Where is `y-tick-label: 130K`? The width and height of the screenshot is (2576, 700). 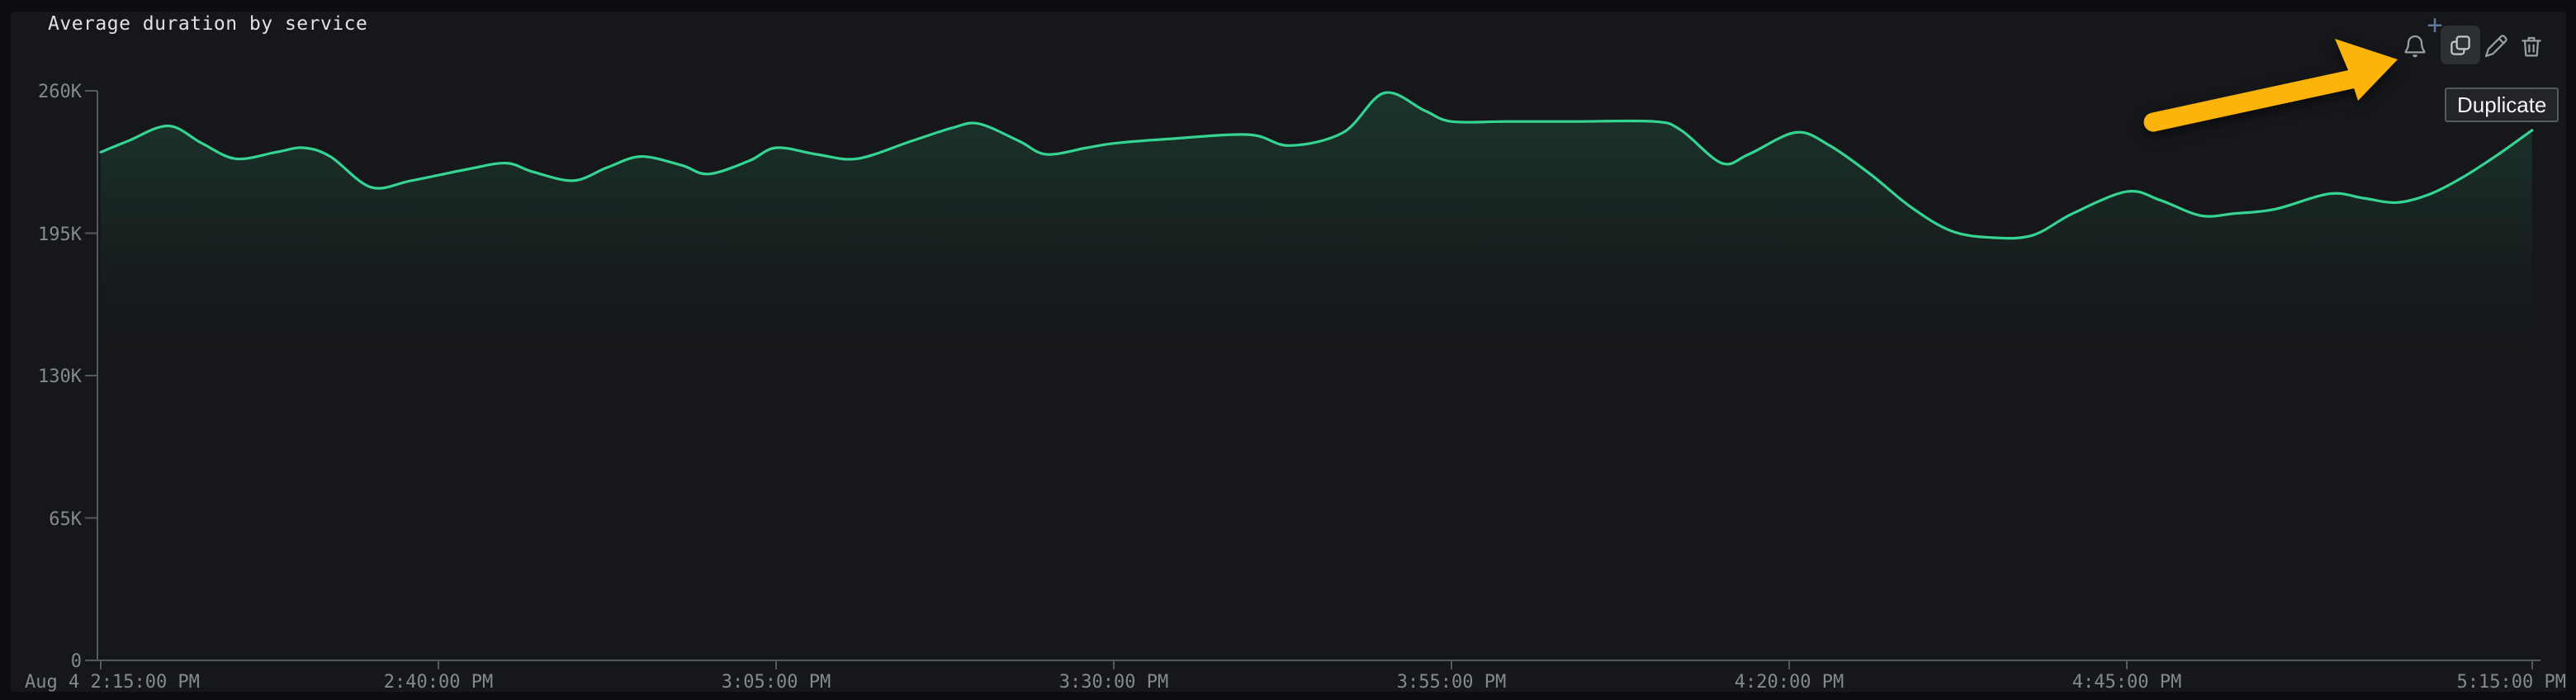
y-tick-label: 130K is located at coordinates (60, 377).